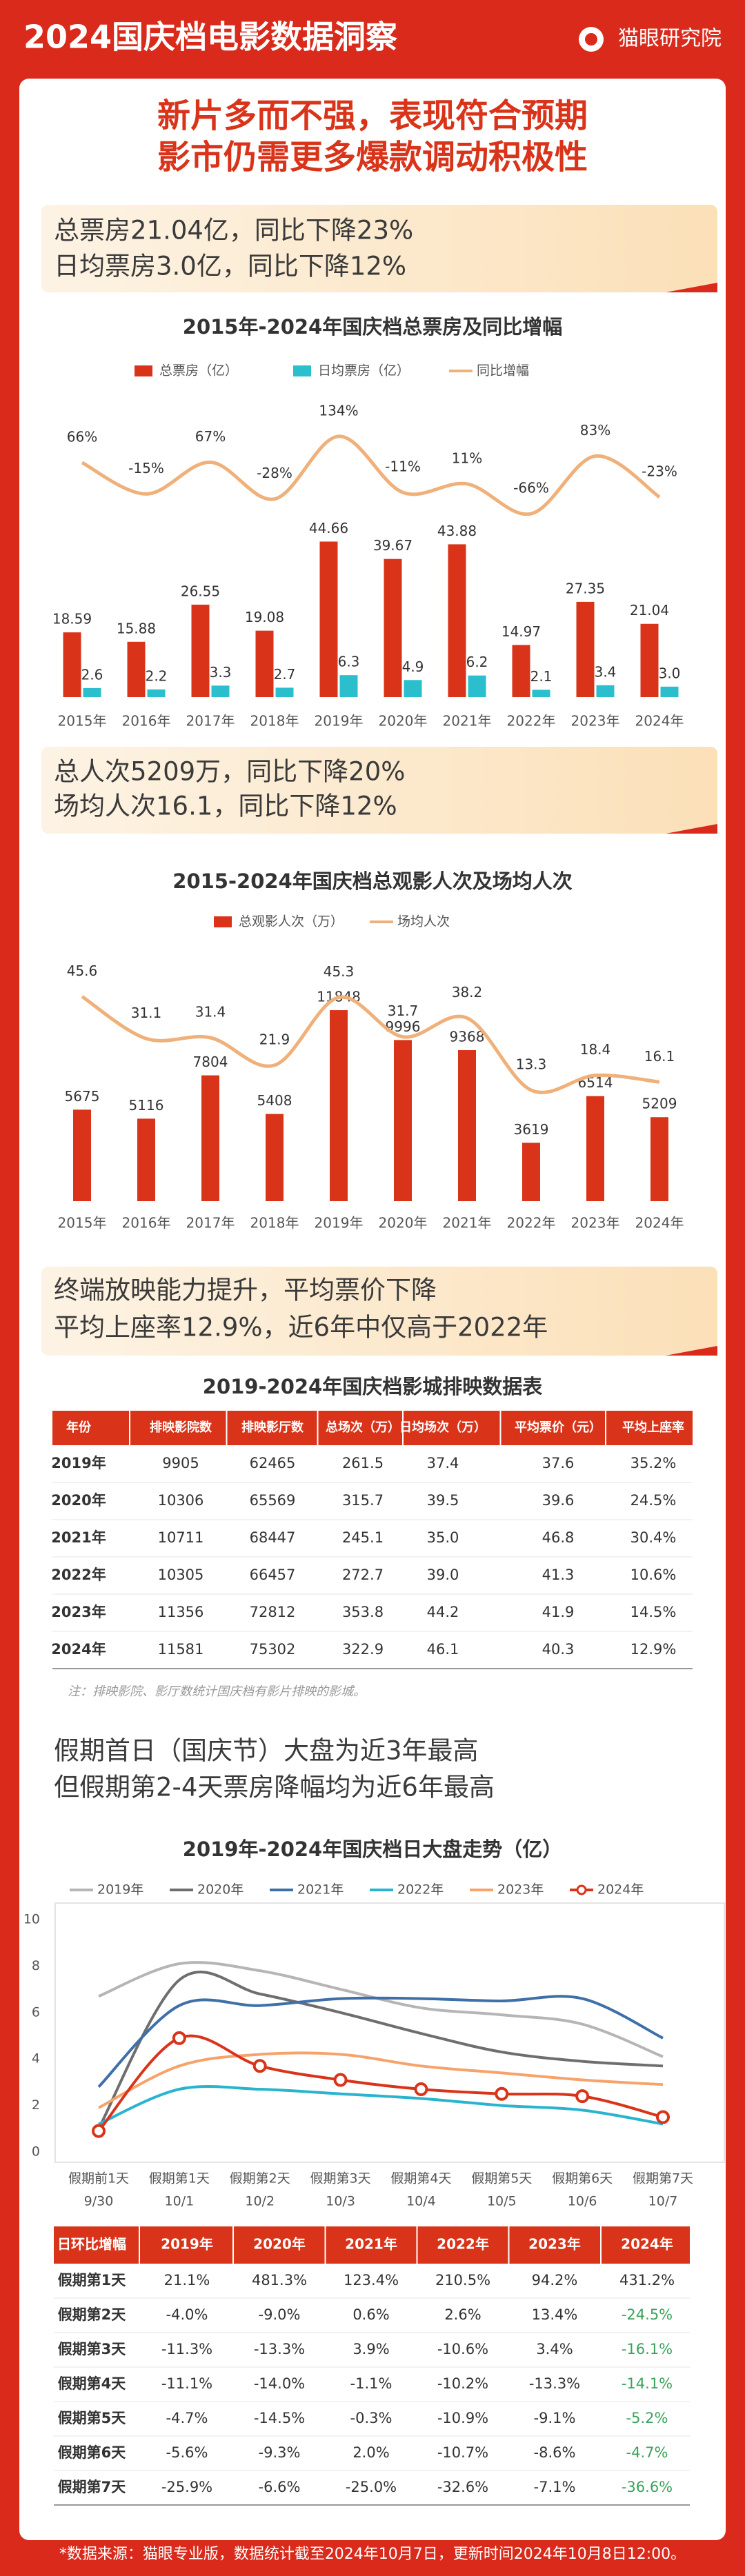 Image resolution: width=745 pixels, height=2576 pixels. What do you see at coordinates (339, 971) in the screenshot?
I see `line-value-label: 45.3` at bounding box center [339, 971].